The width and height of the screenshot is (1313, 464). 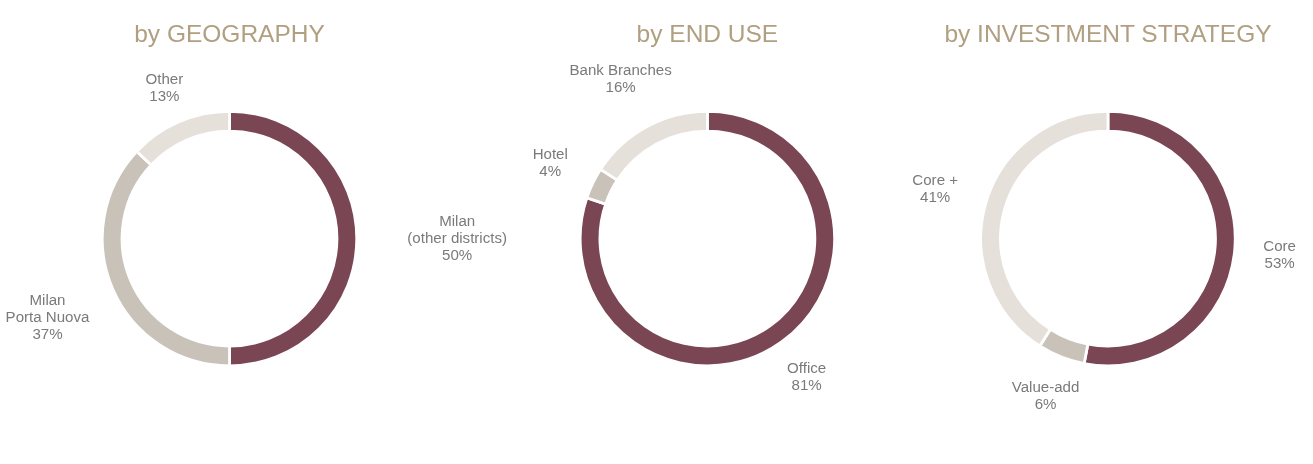 I want to click on data-label: 81%, so click(x=806, y=385).